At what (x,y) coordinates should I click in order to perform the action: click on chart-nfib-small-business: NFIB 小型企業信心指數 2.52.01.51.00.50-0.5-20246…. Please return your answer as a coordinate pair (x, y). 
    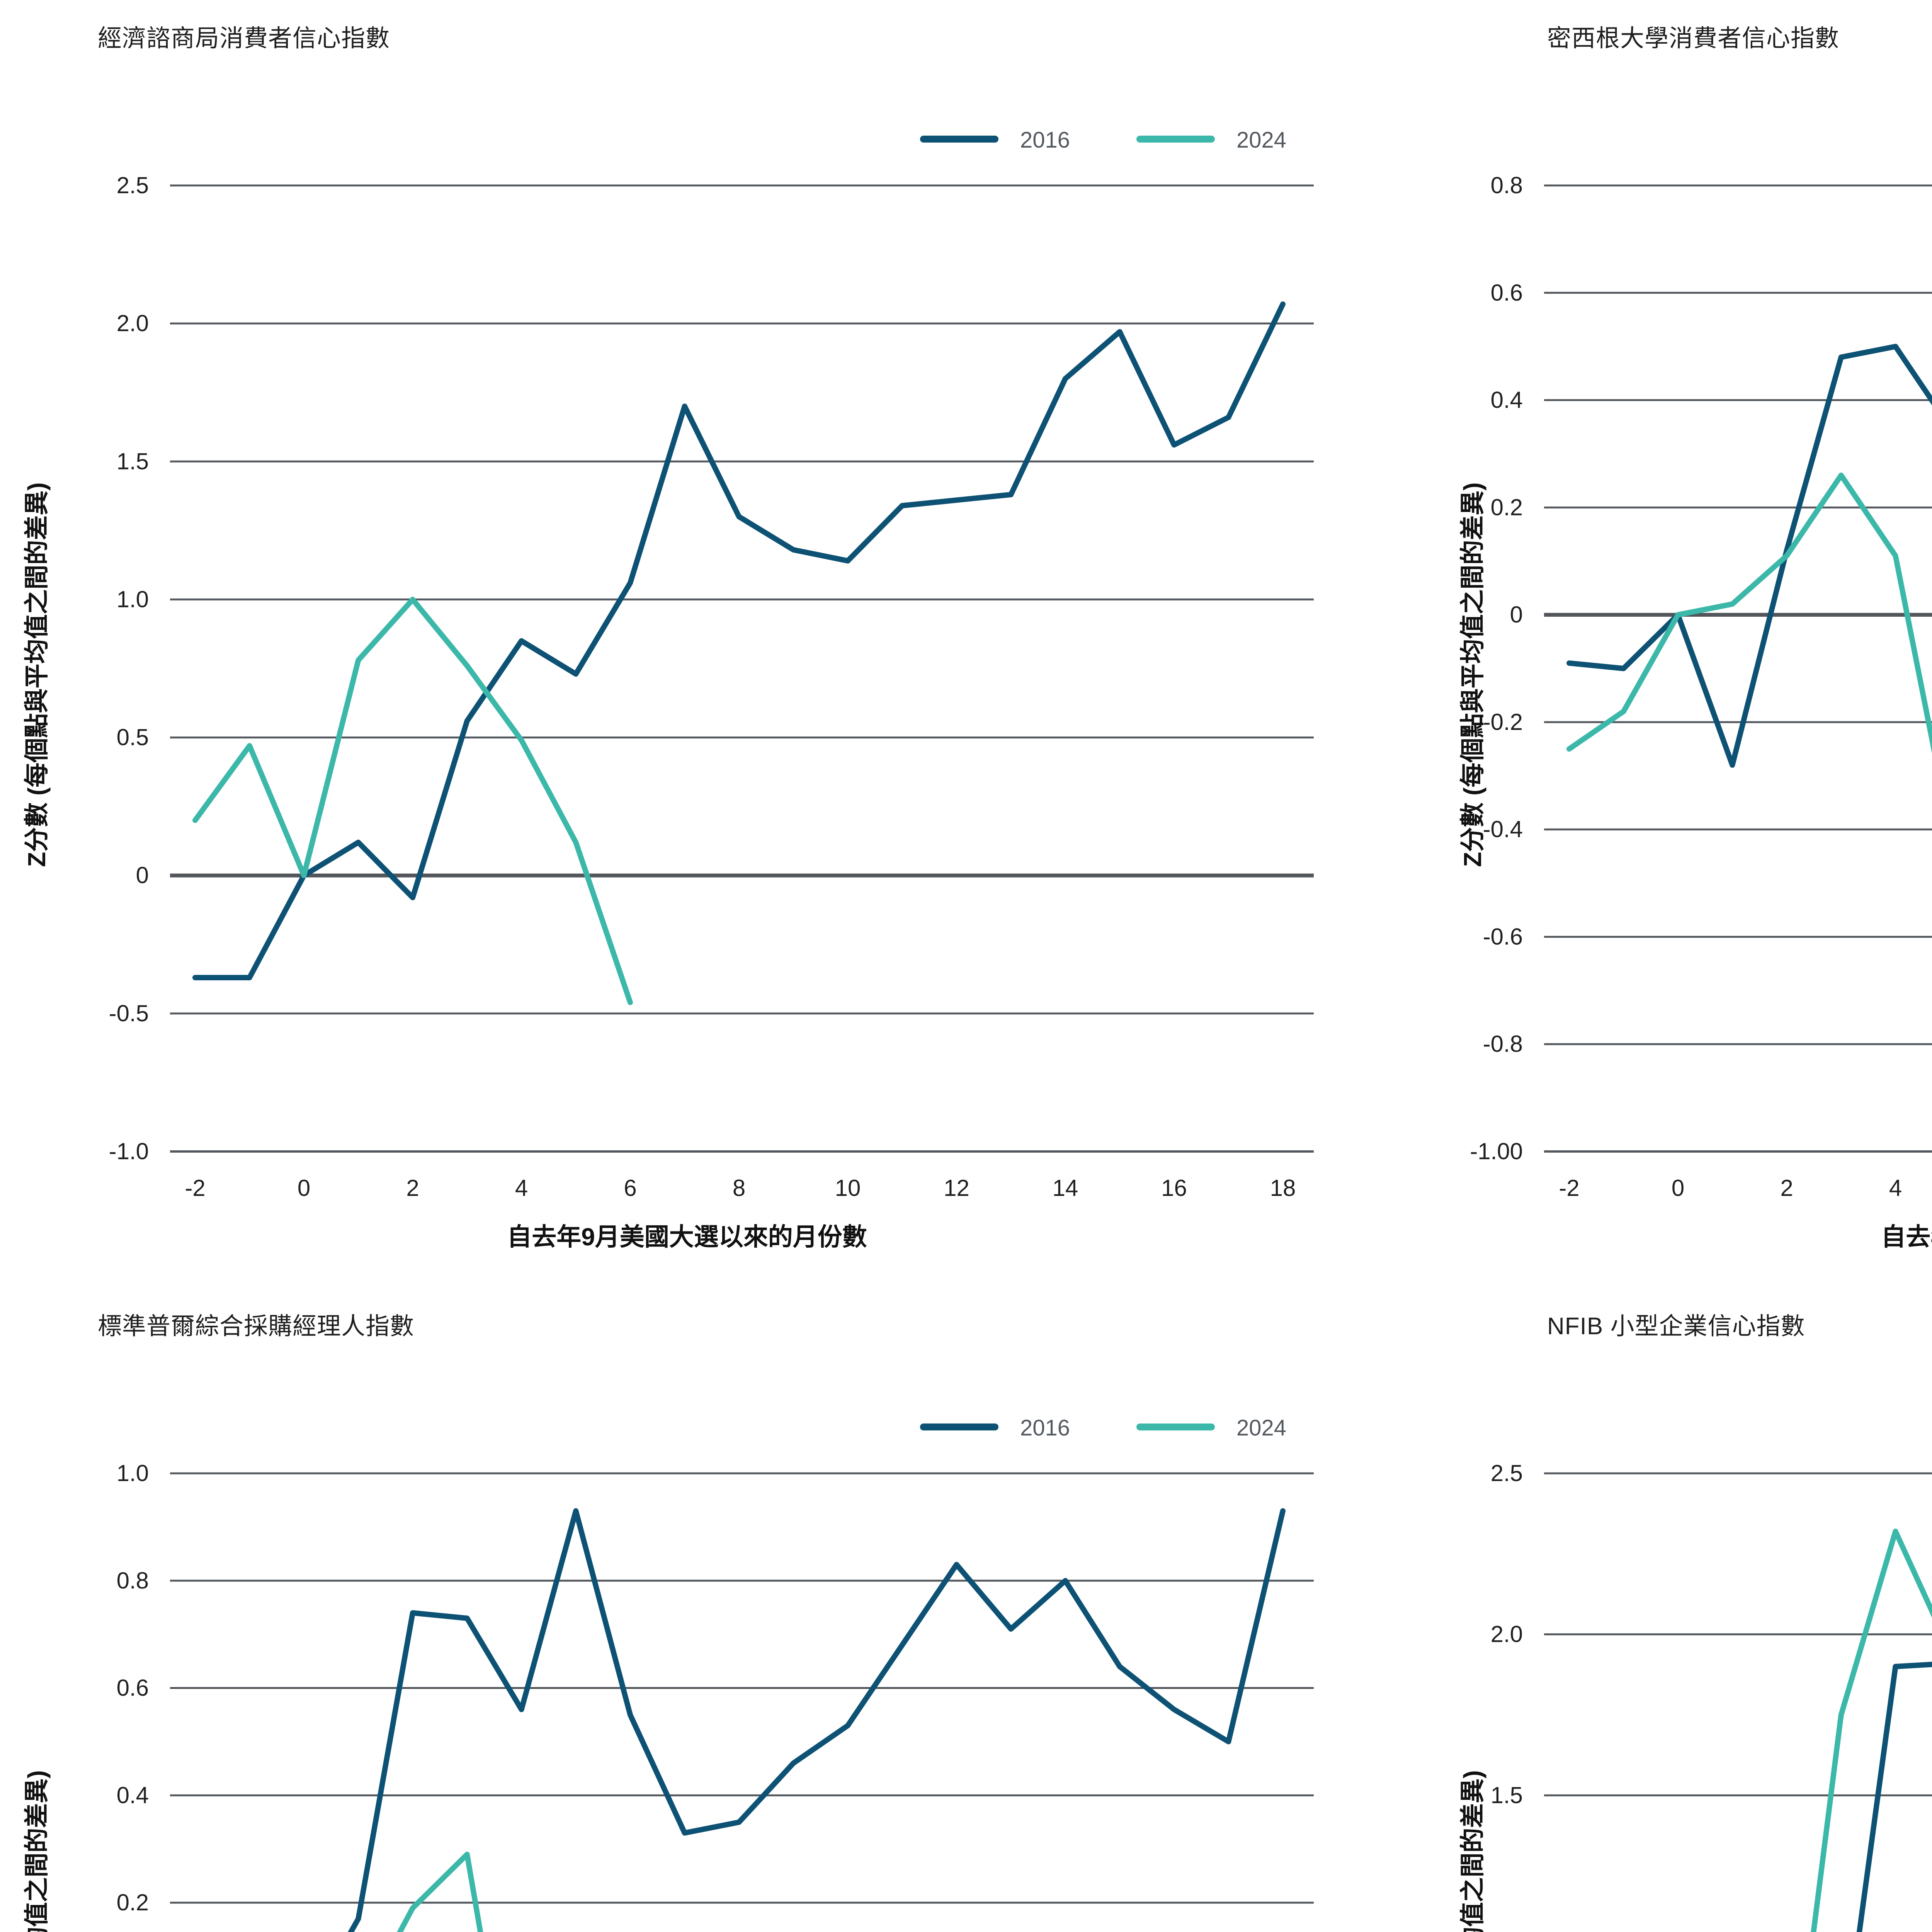
    Looking at the image, I should click on (1653, 1610).